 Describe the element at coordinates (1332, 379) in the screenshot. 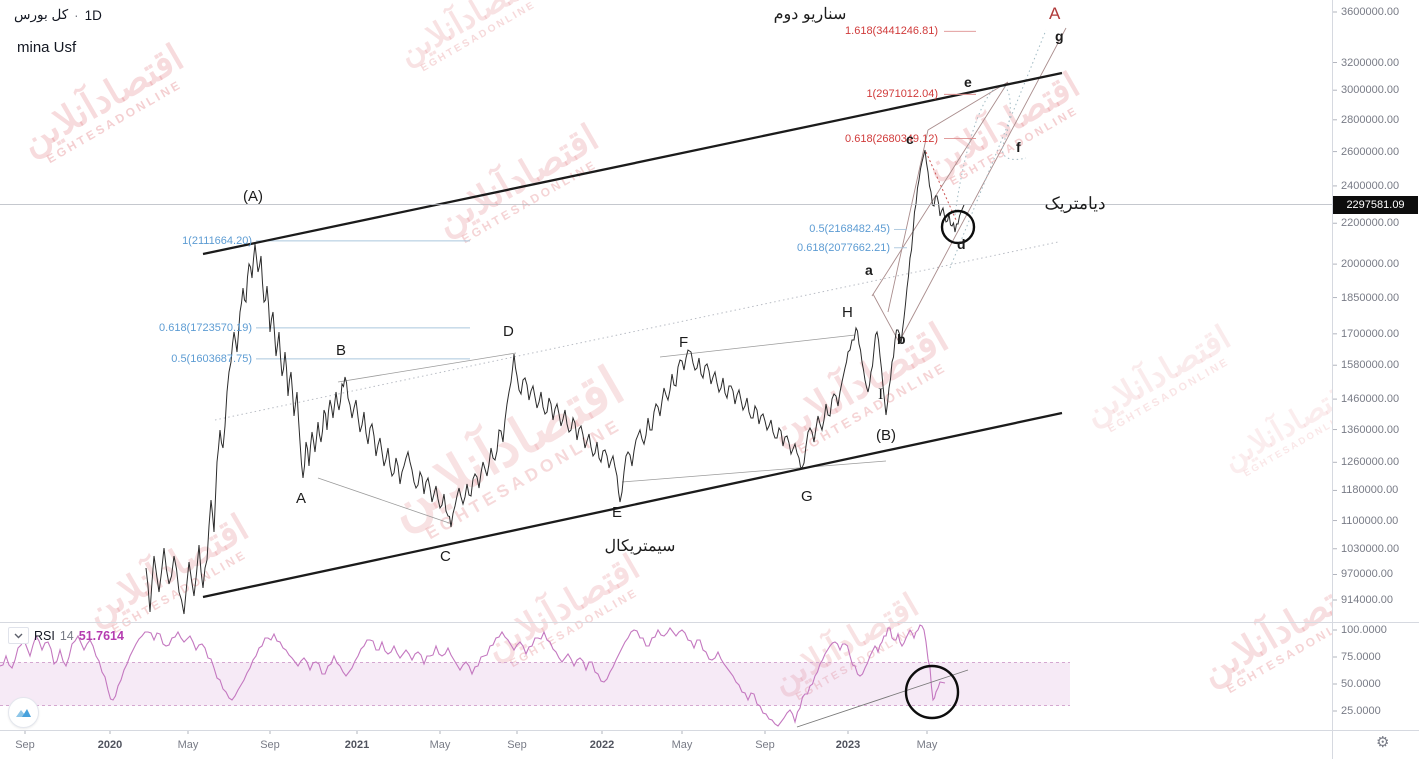

I see `price-axis-separator` at that location.